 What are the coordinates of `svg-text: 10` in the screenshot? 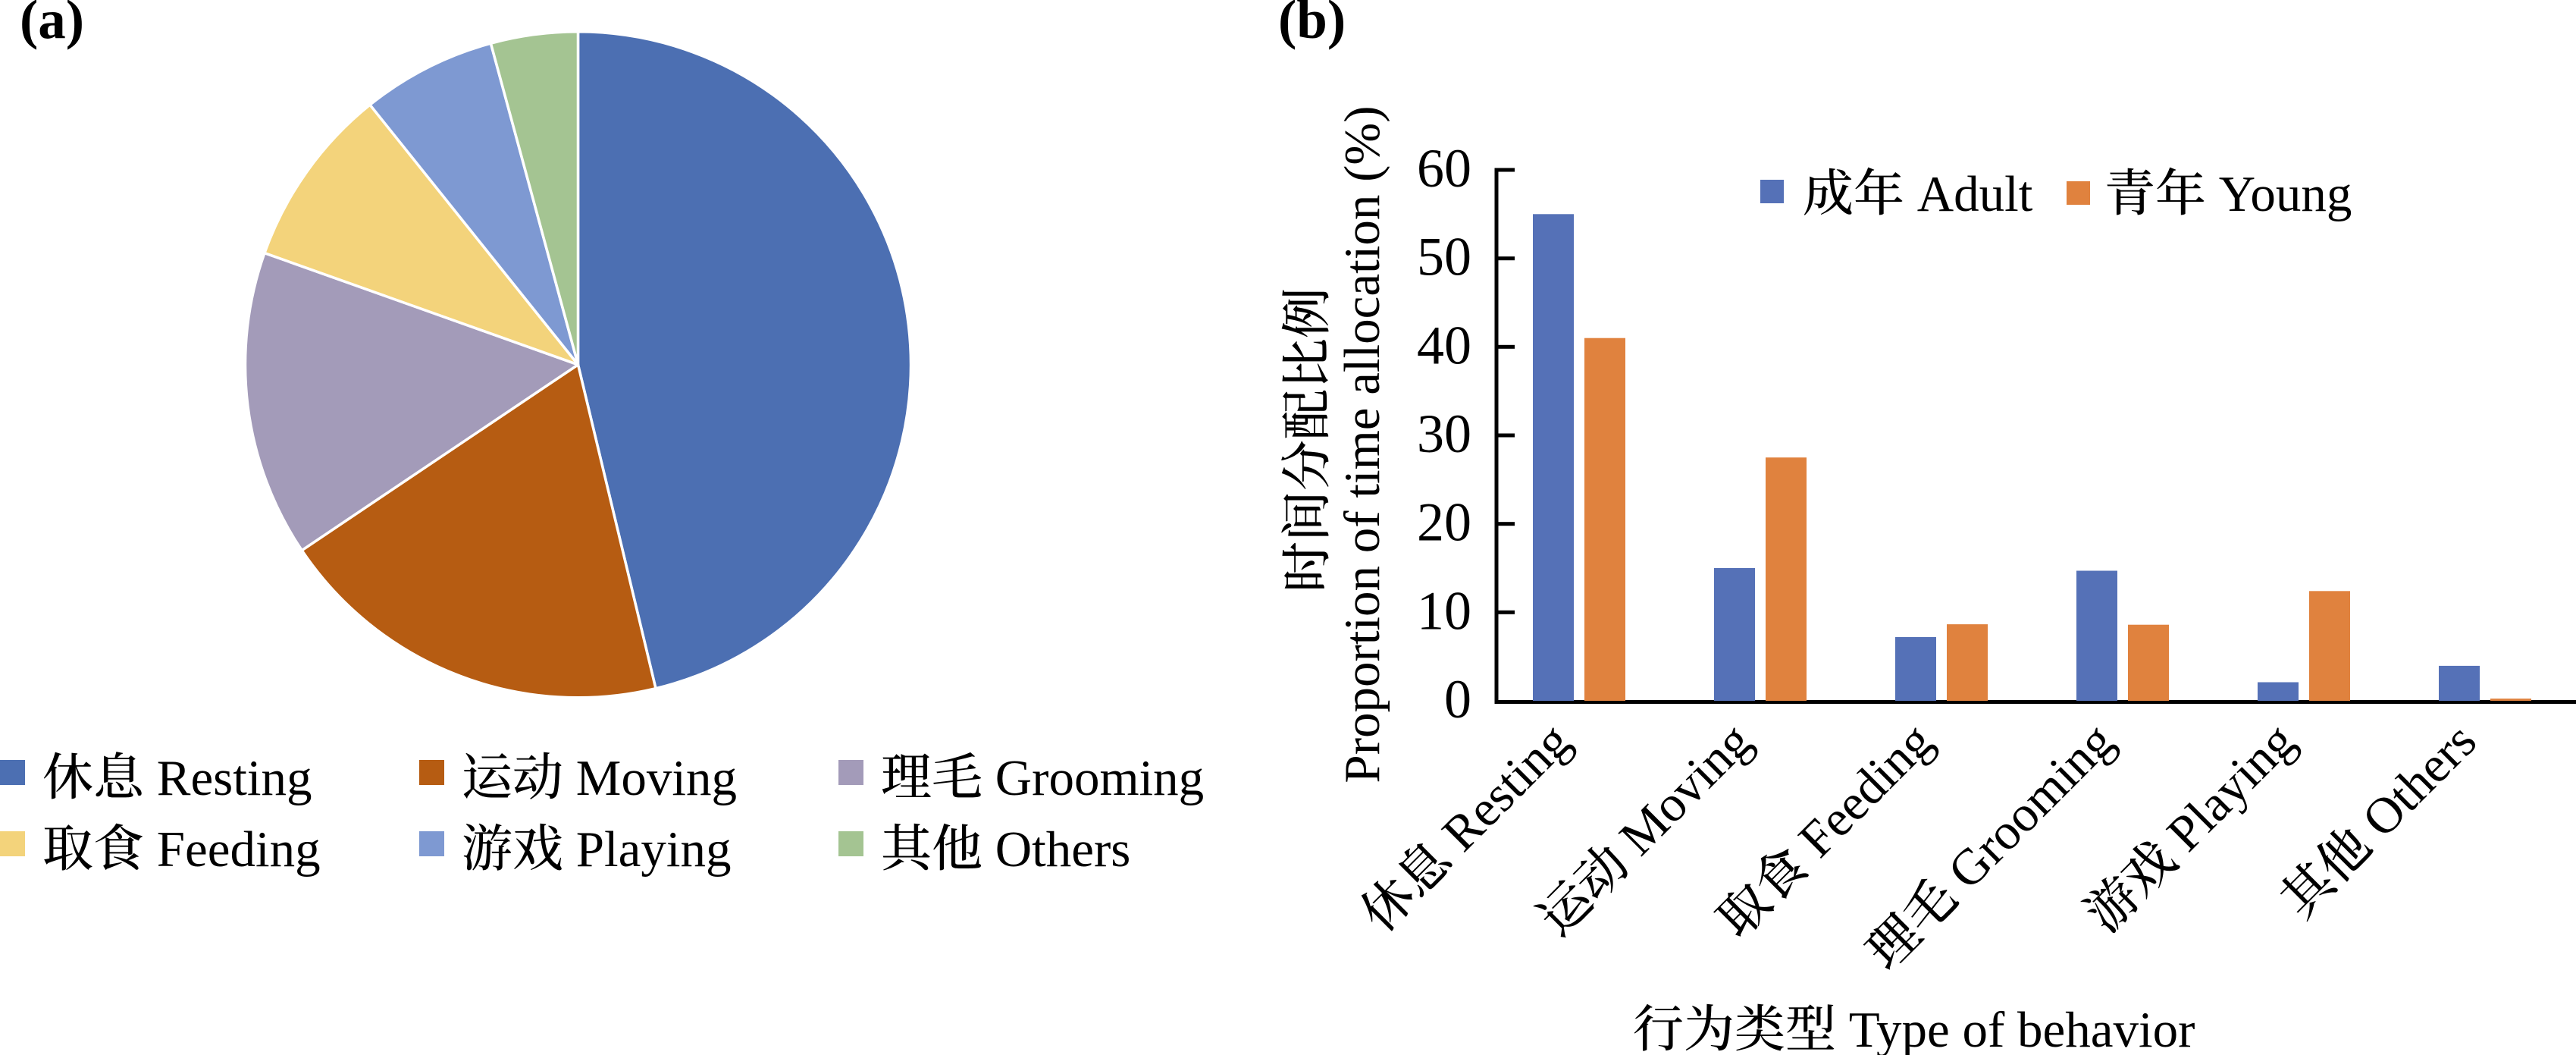 It's located at (1444, 610).